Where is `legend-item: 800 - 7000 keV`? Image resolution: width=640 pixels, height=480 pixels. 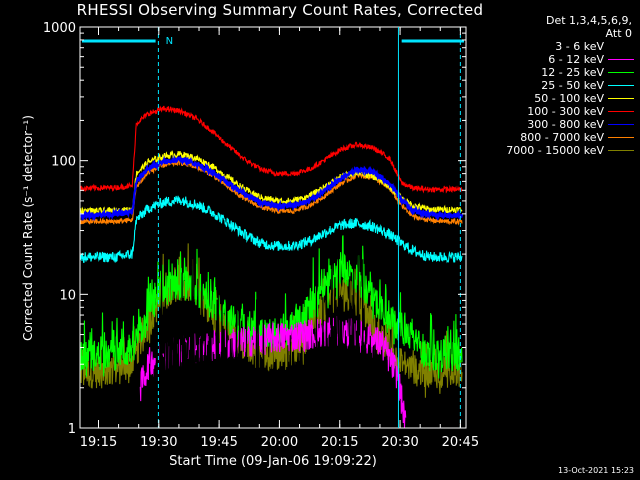 legend-item: 800 - 7000 keV is located at coordinates (558, 137).